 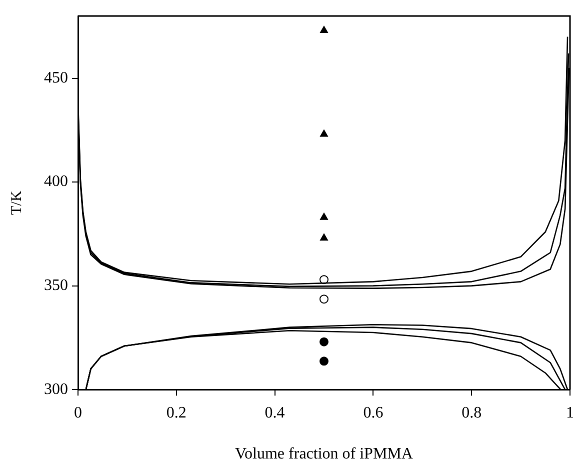 What do you see at coordinates (570, 413) in the screenshot?
I see `x-tick-label: 1` at bounding box center [570, 413].